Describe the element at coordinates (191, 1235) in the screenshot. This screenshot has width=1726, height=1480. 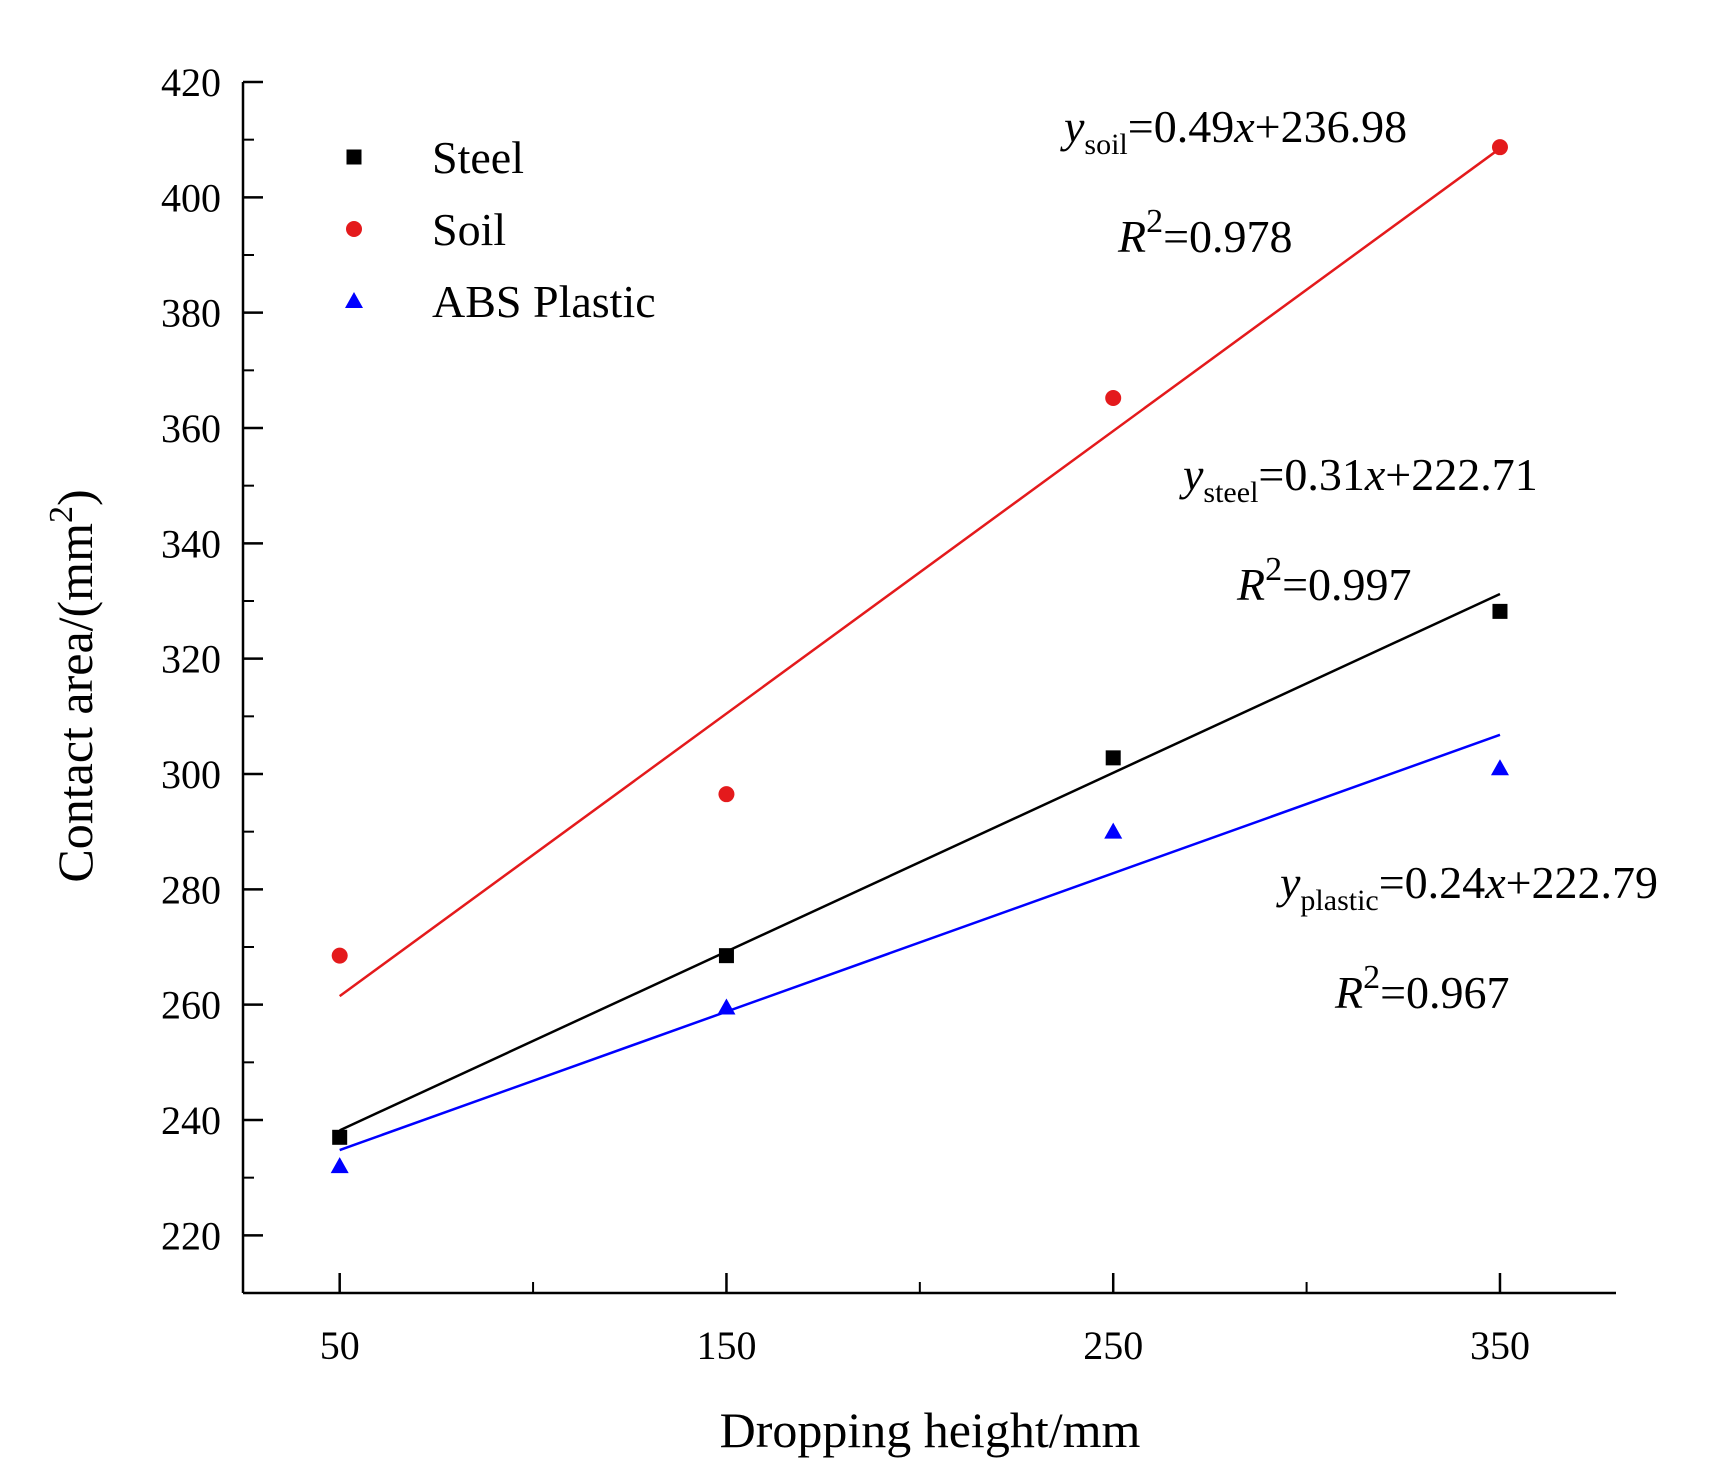
I see `y-tick-label: 220` at that location.